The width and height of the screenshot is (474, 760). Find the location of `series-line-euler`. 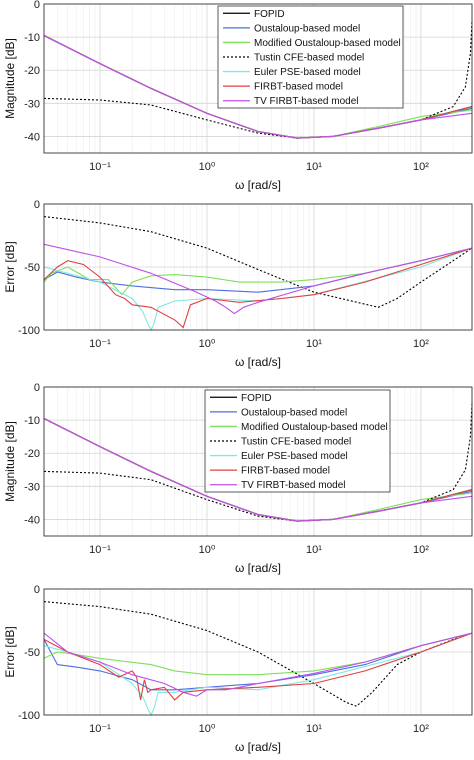

series-line-euler is located at coordinates (258, 674).